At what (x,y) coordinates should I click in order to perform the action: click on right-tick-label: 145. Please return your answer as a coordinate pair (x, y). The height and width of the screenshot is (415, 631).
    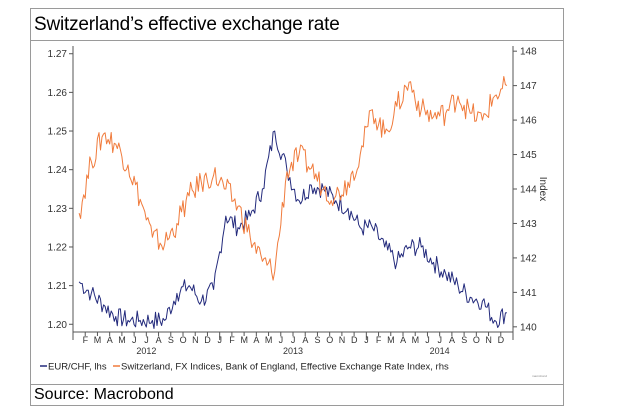
    Looking at the image, I should click on (528, 155).